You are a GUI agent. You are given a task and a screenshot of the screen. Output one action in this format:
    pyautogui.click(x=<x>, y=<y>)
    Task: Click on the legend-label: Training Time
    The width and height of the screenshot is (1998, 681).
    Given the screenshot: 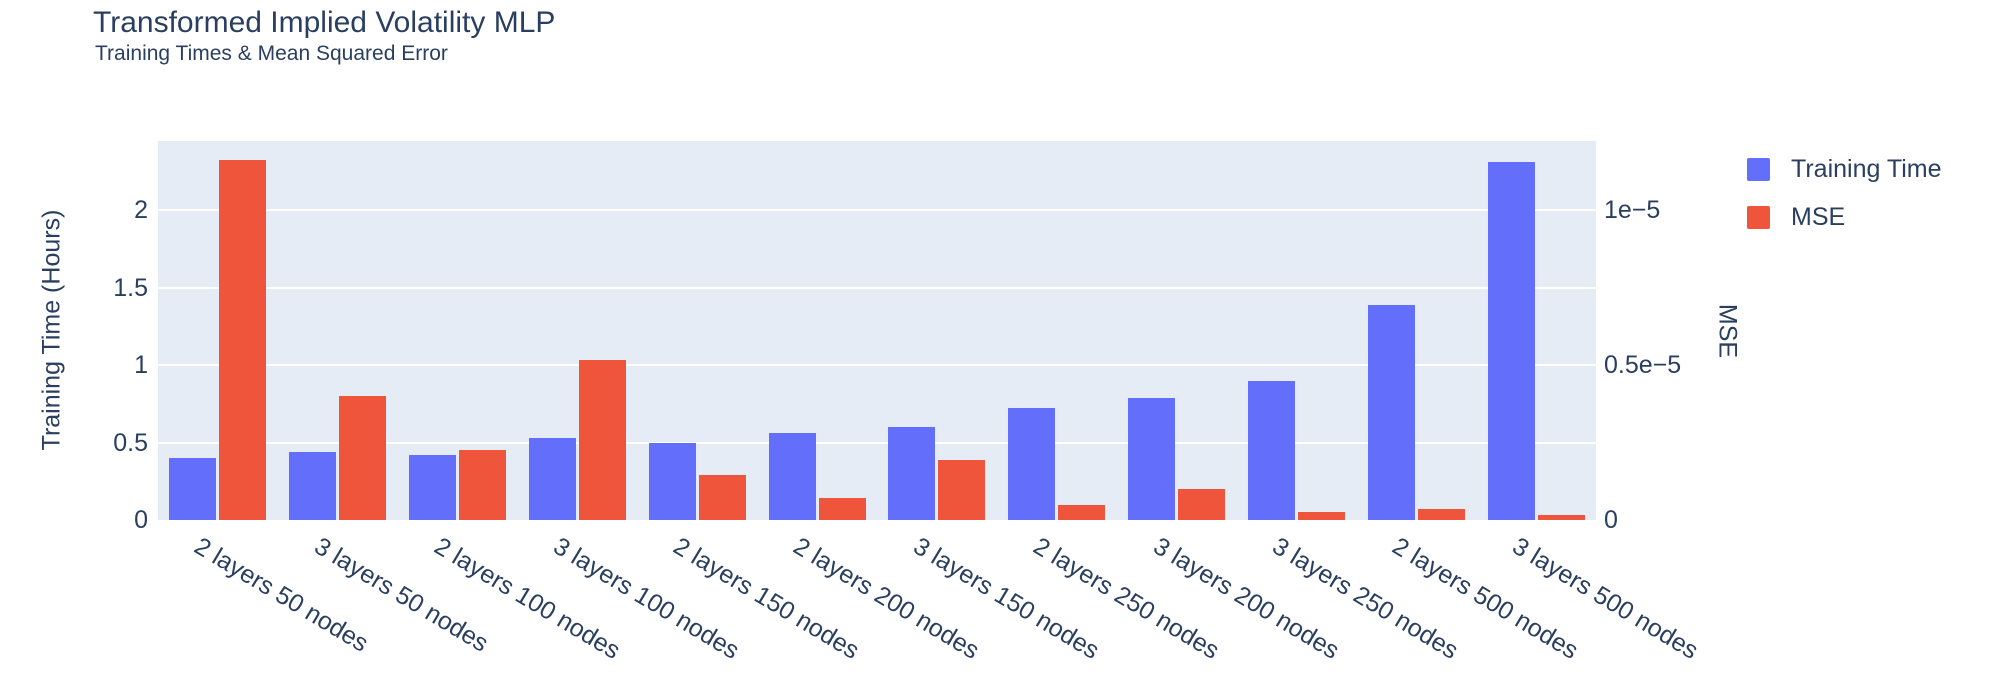 What is the action you would take?
    pyautogui.click(x=1866, y=169)
    